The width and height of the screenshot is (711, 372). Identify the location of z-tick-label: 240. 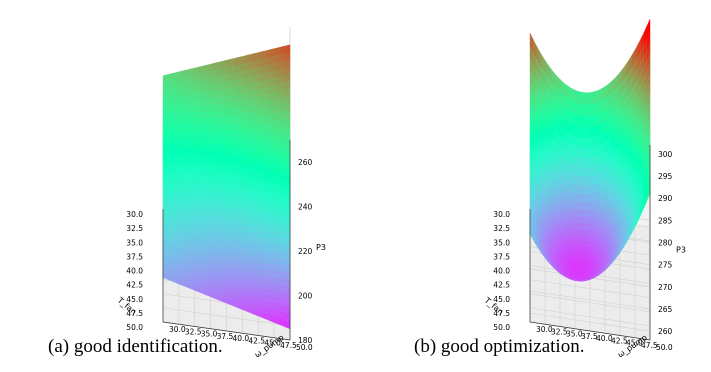
(305, 207).